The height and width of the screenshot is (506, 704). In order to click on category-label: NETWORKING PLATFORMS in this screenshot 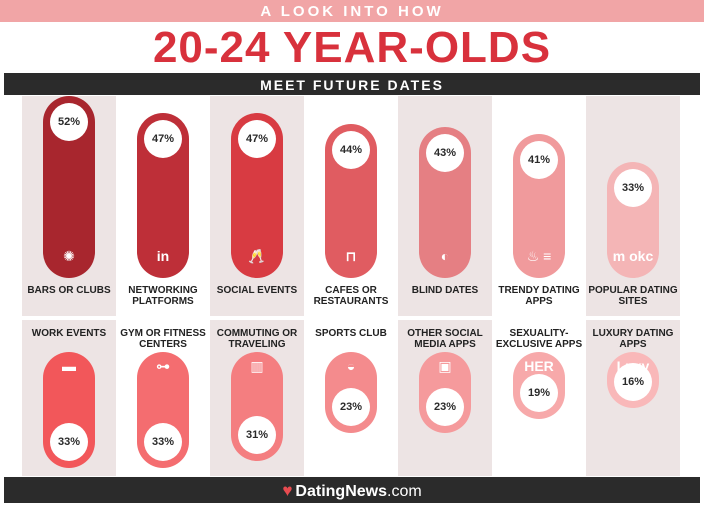, I will do `click(163, 296)`.